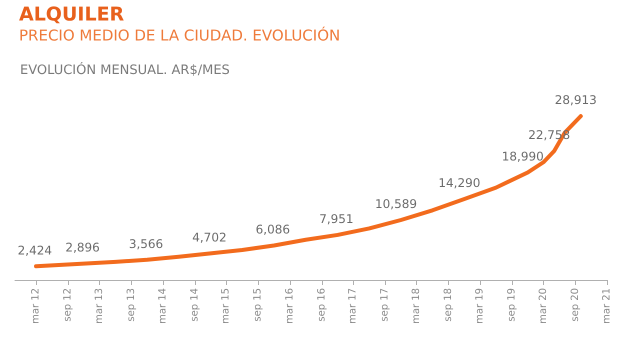 This screenshot has height=338, width=640. What do you see at coordinates (258, 305) in the screenshot?
I see `x-tick-label: sep 15` at bounding box center [258, 305].